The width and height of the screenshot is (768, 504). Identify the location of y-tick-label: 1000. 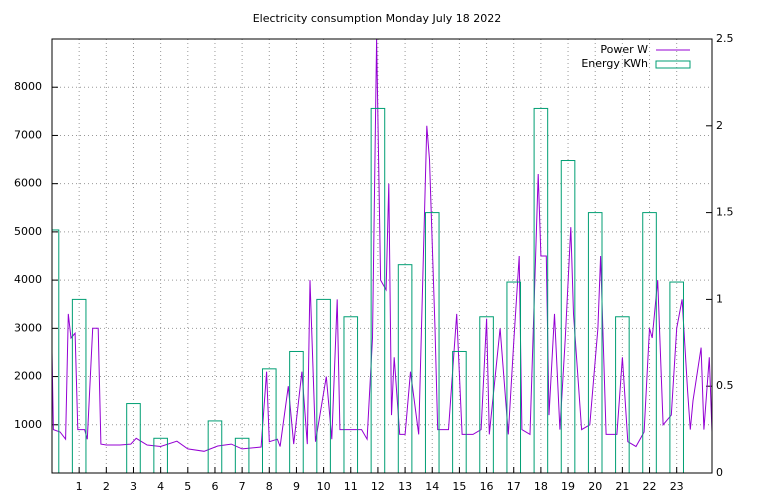
(28, 424).